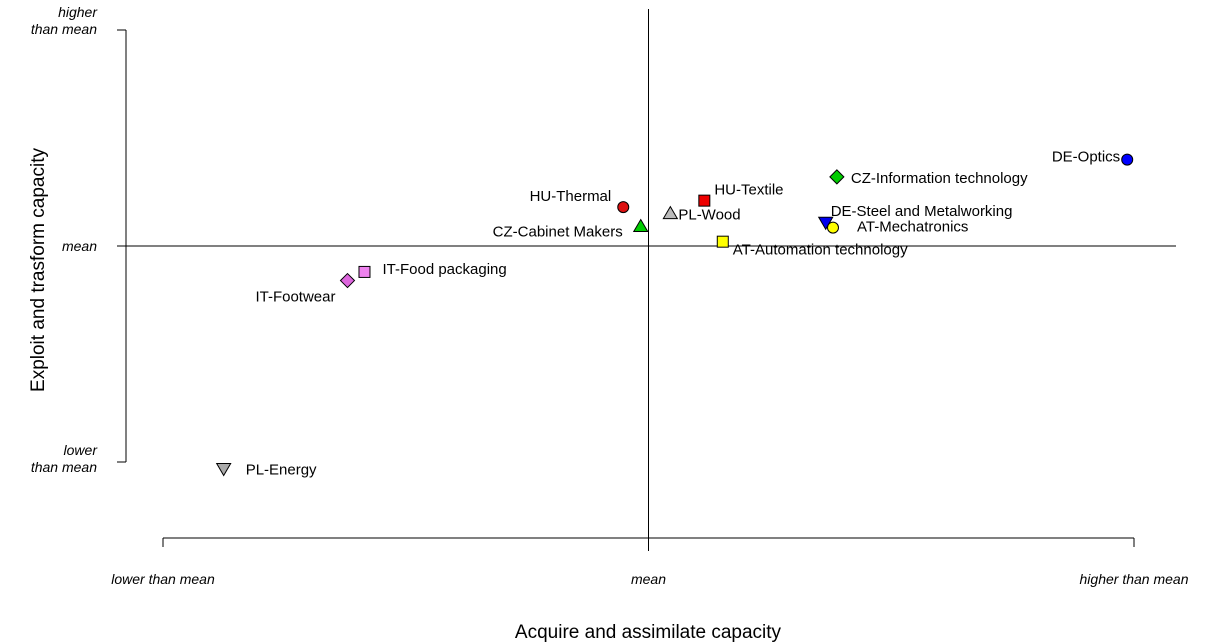 Image resolution: width=1212 pixels, height=643 pixels. What do you see at coordinates (922, 211) in the screenshot?
I see `data-point-label: DE-Steel and Metalworking` at bounding box center [922, 211].